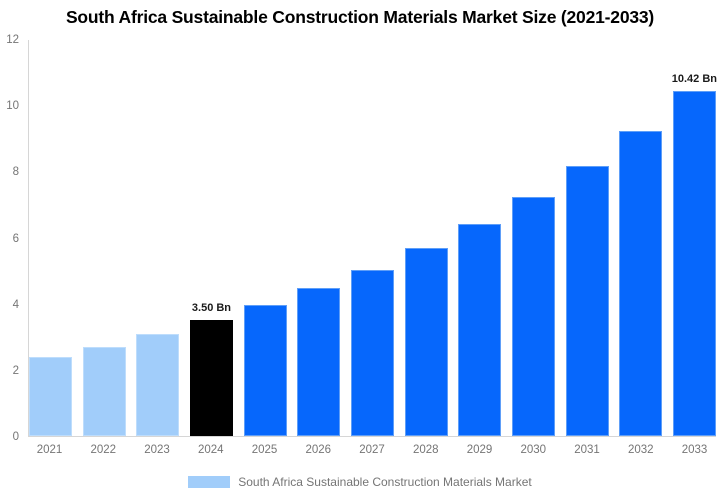 The width and height of the screenshot is (720, 500). I want to click on bar-slot-2025, so click(265, 238).